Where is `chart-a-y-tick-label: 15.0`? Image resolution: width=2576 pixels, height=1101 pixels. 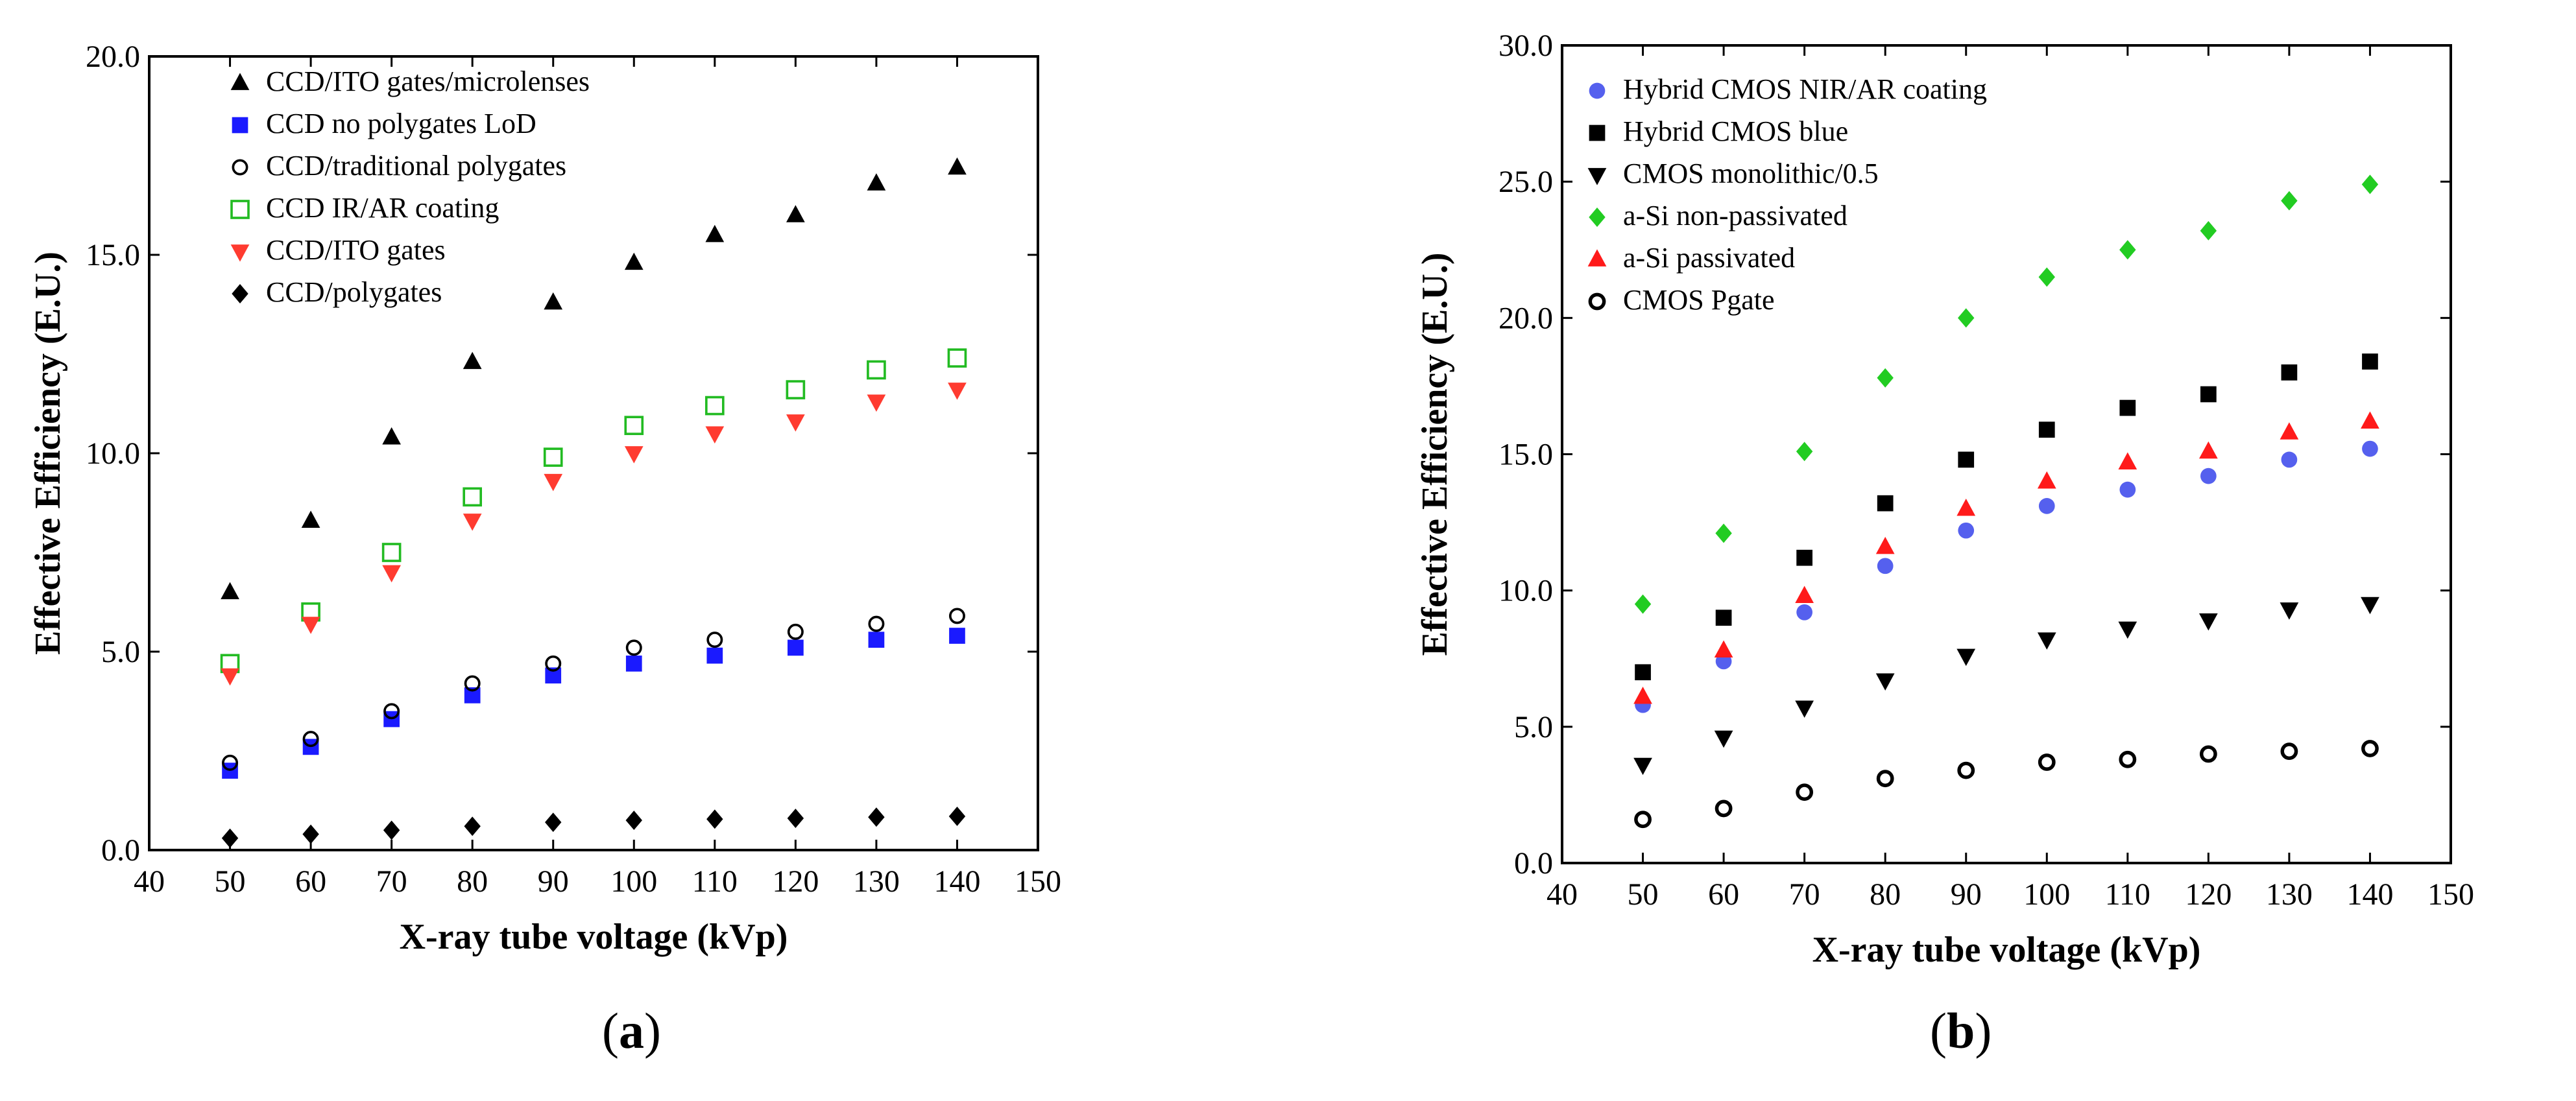 chart-a-y-tick-label: 15.0 is located at coordinates (113, 255).